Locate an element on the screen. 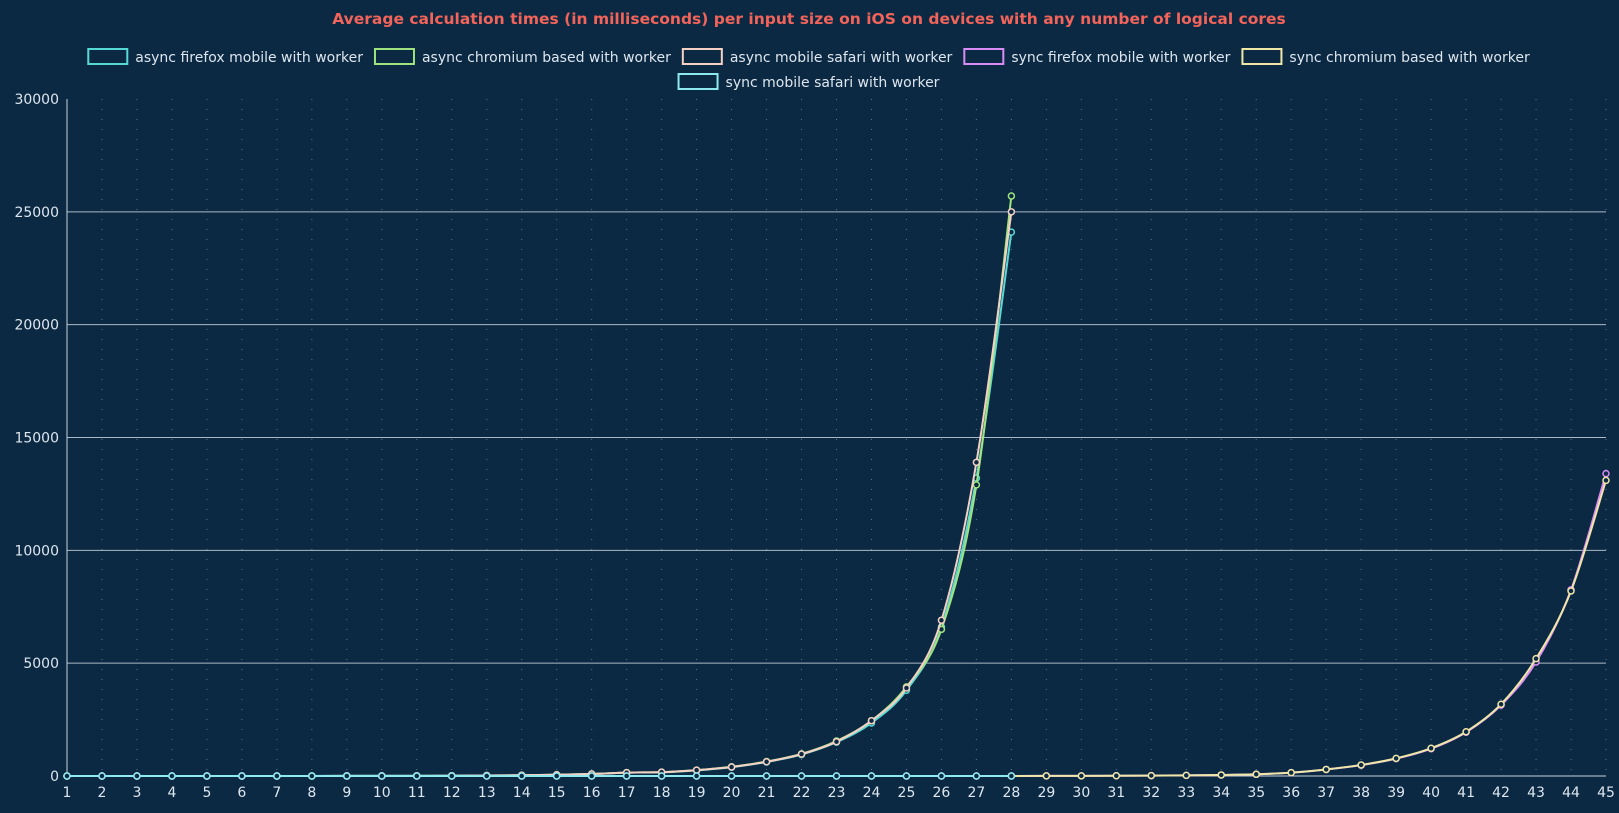 This screenshot has height=813, width=1619. x-tick-label: 19 is located at coordinates (697, 793).